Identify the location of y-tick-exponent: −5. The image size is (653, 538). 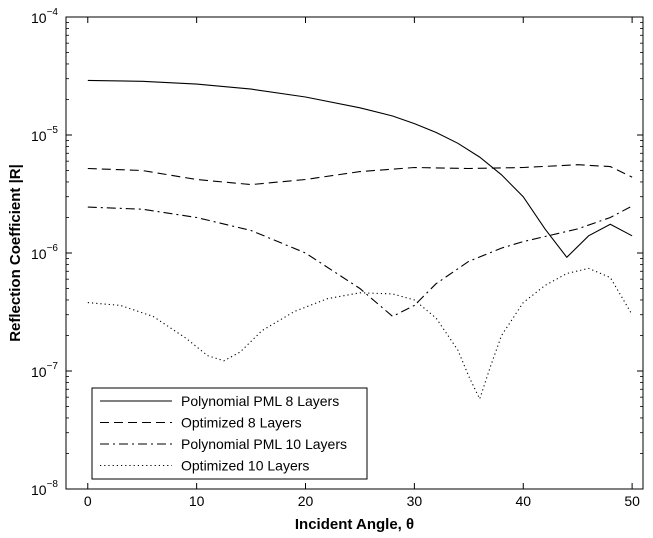
(53, 130).